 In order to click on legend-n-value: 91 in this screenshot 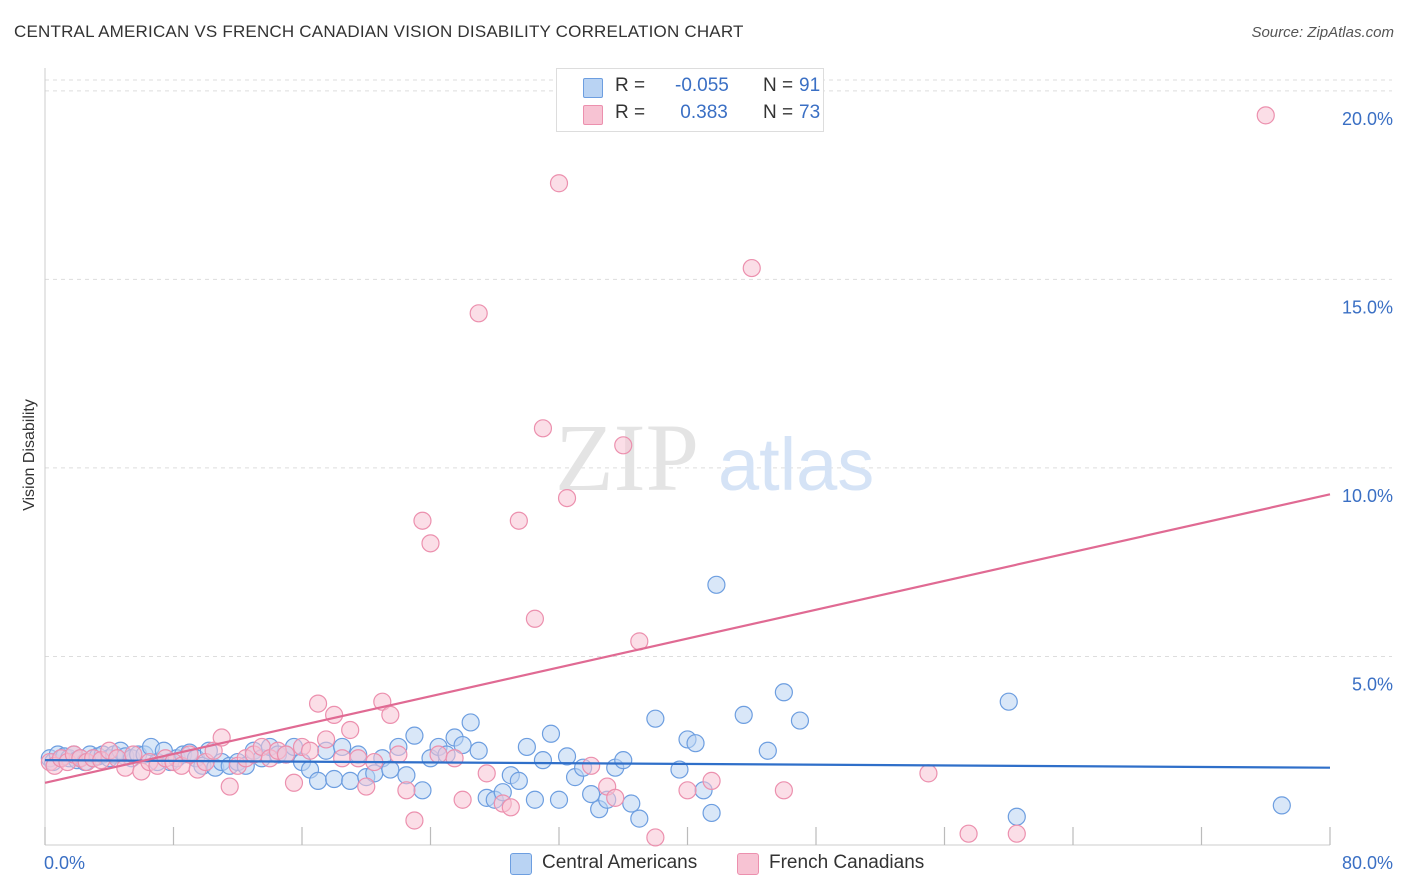, I will do `click(810, 85)`.